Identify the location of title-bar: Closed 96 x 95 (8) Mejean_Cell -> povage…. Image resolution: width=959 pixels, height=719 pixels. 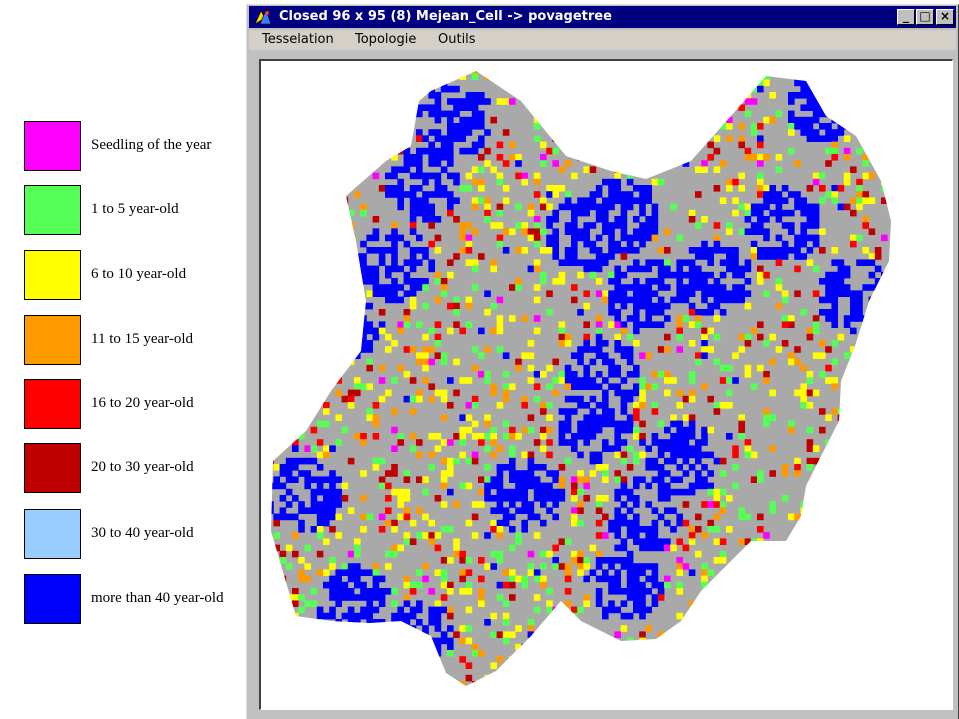
(602, 17).